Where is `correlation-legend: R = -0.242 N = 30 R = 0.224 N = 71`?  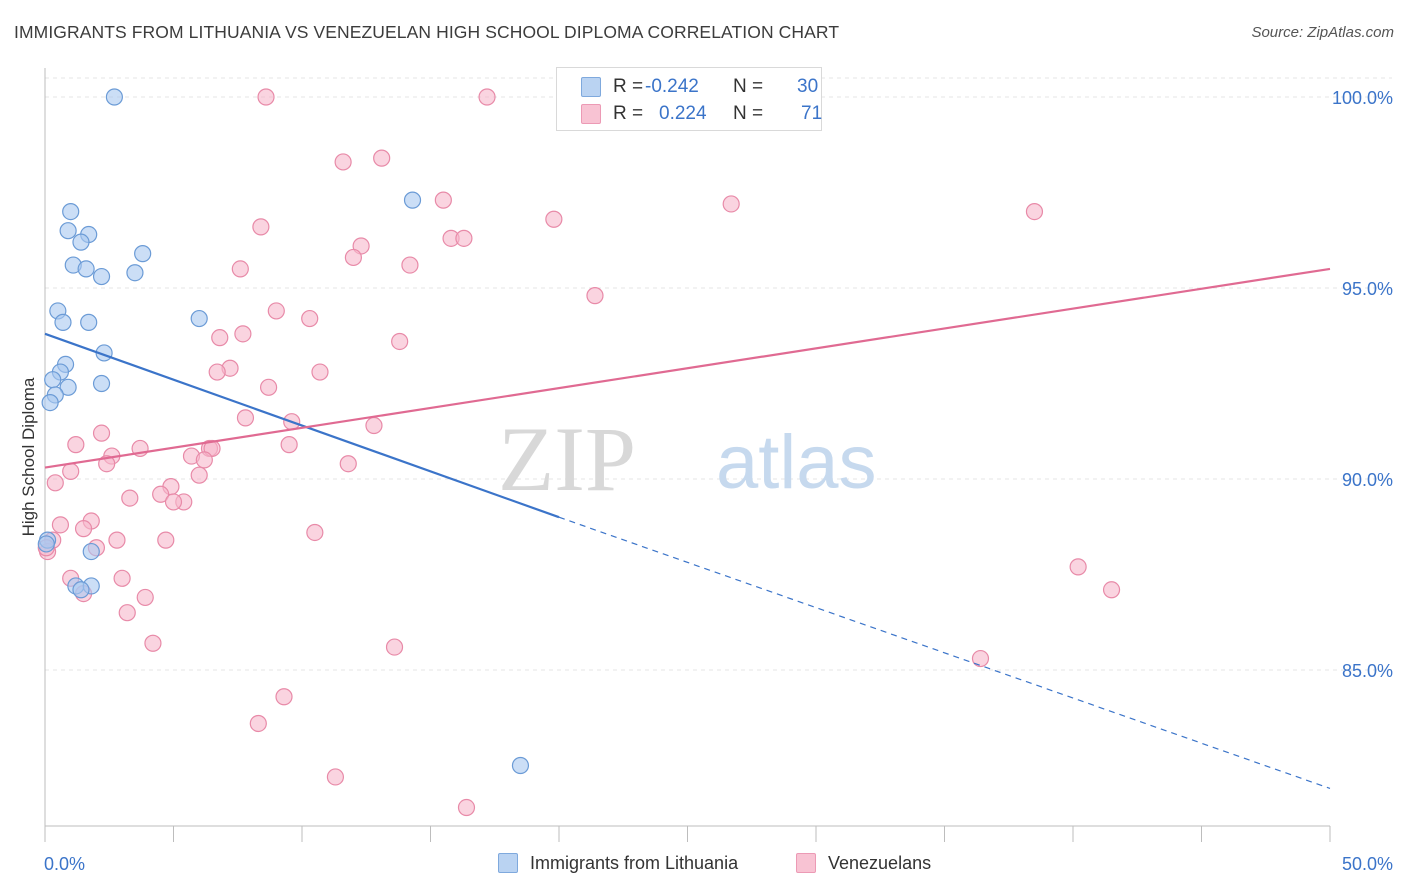 correlation-legend: R = -0.242 N = 30 R = 0.224 N = 71 is located at coordinates (689, 99).